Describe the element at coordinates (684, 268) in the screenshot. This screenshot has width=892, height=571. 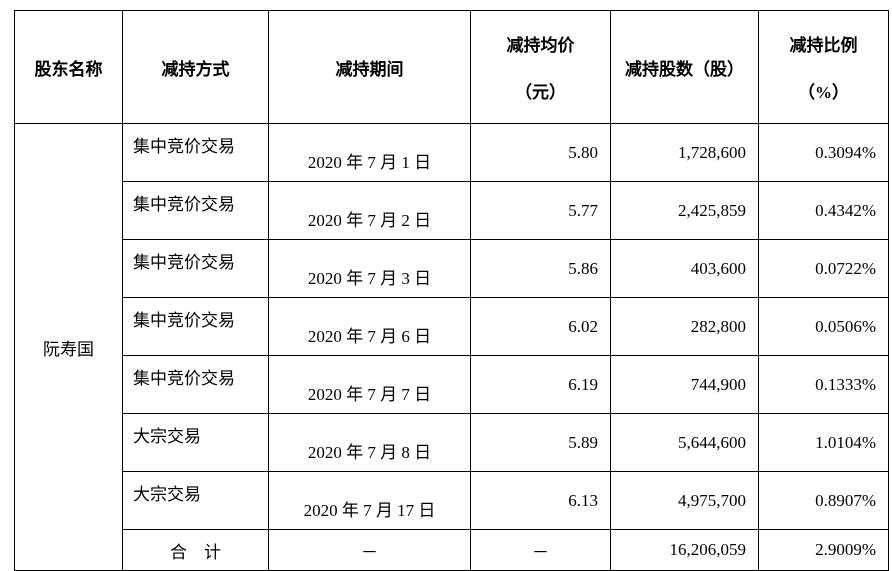
I see `cell: 403,600` at that location.